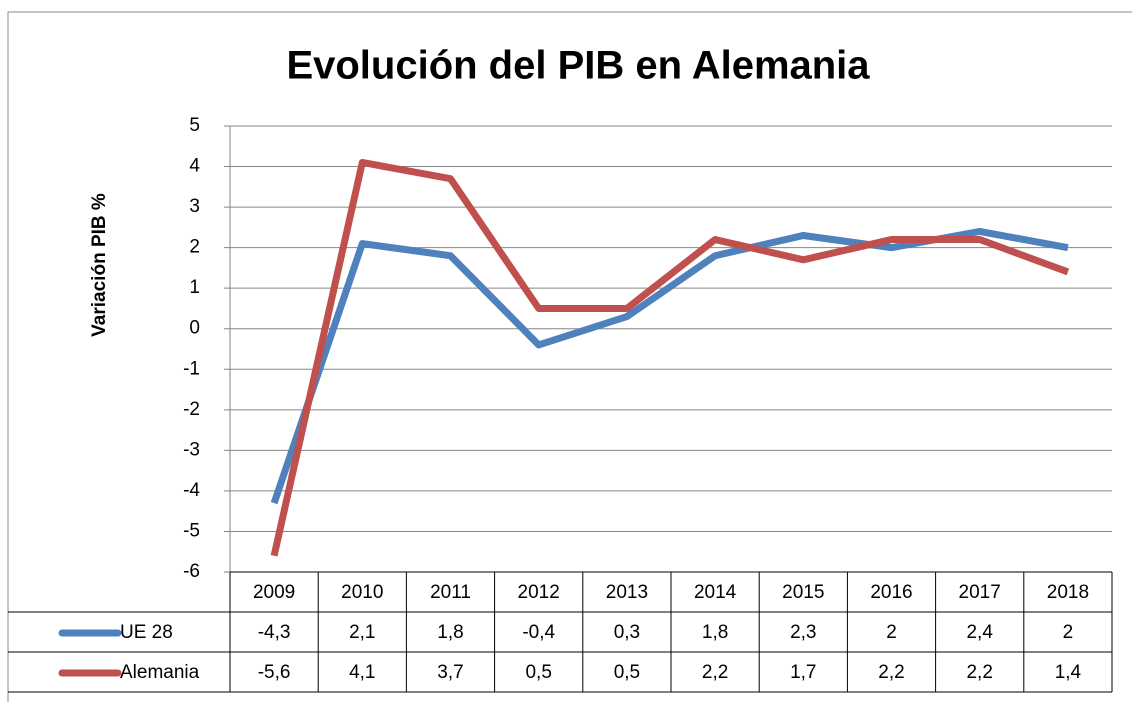 The image size is (1132, 707). Describe the element at coordinates (362, 632) in the screenshot. I see `table-value: 2,1` at that location.